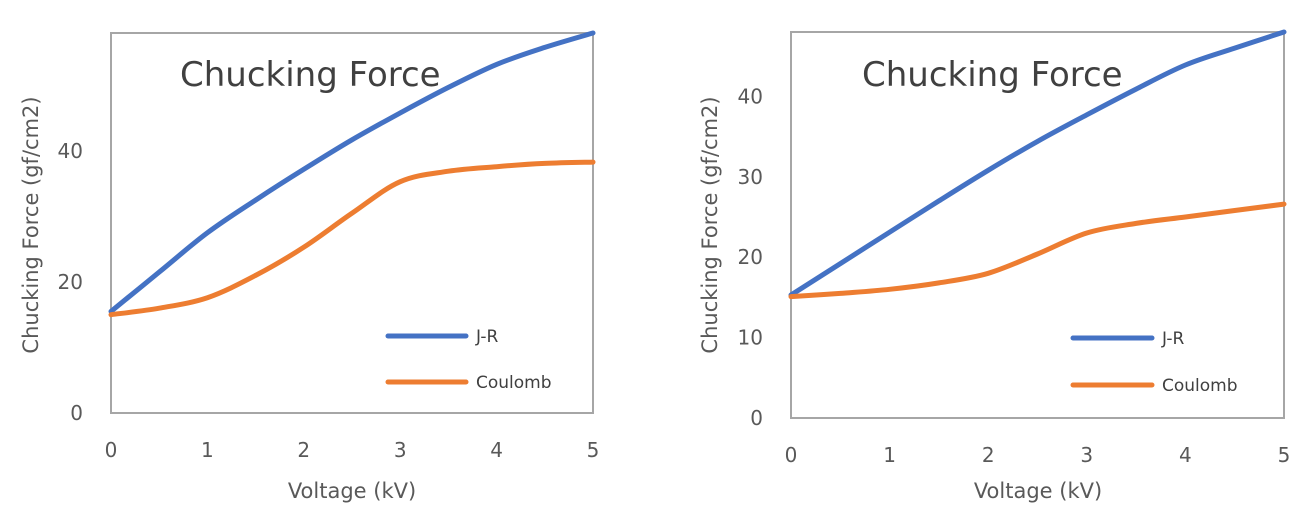  What do you see at coordinates (750, 177) in the screenshot?
I see `y-tick-label: 30` at bounding box center [750, 177].